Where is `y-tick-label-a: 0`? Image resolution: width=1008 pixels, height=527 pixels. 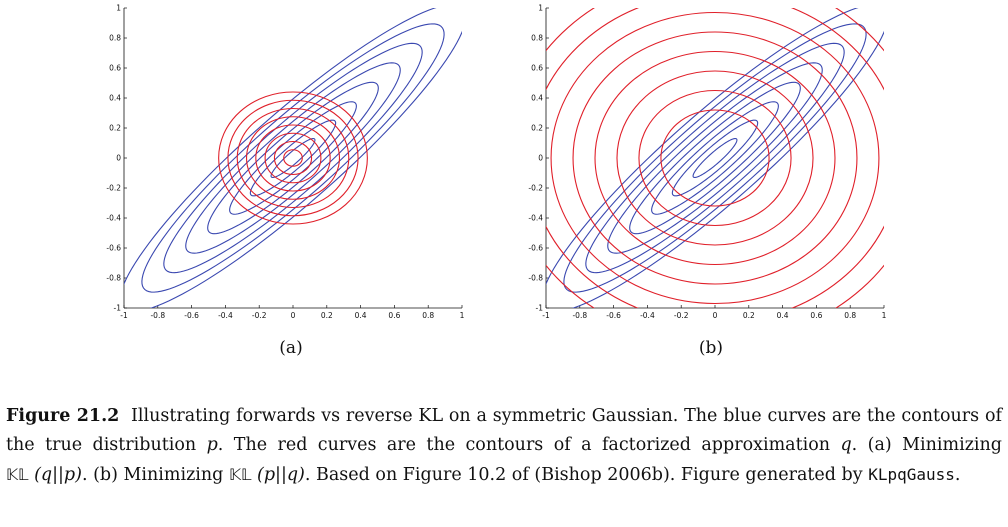 y-tick-label-a: 0 is located at coordinates (118, 158).